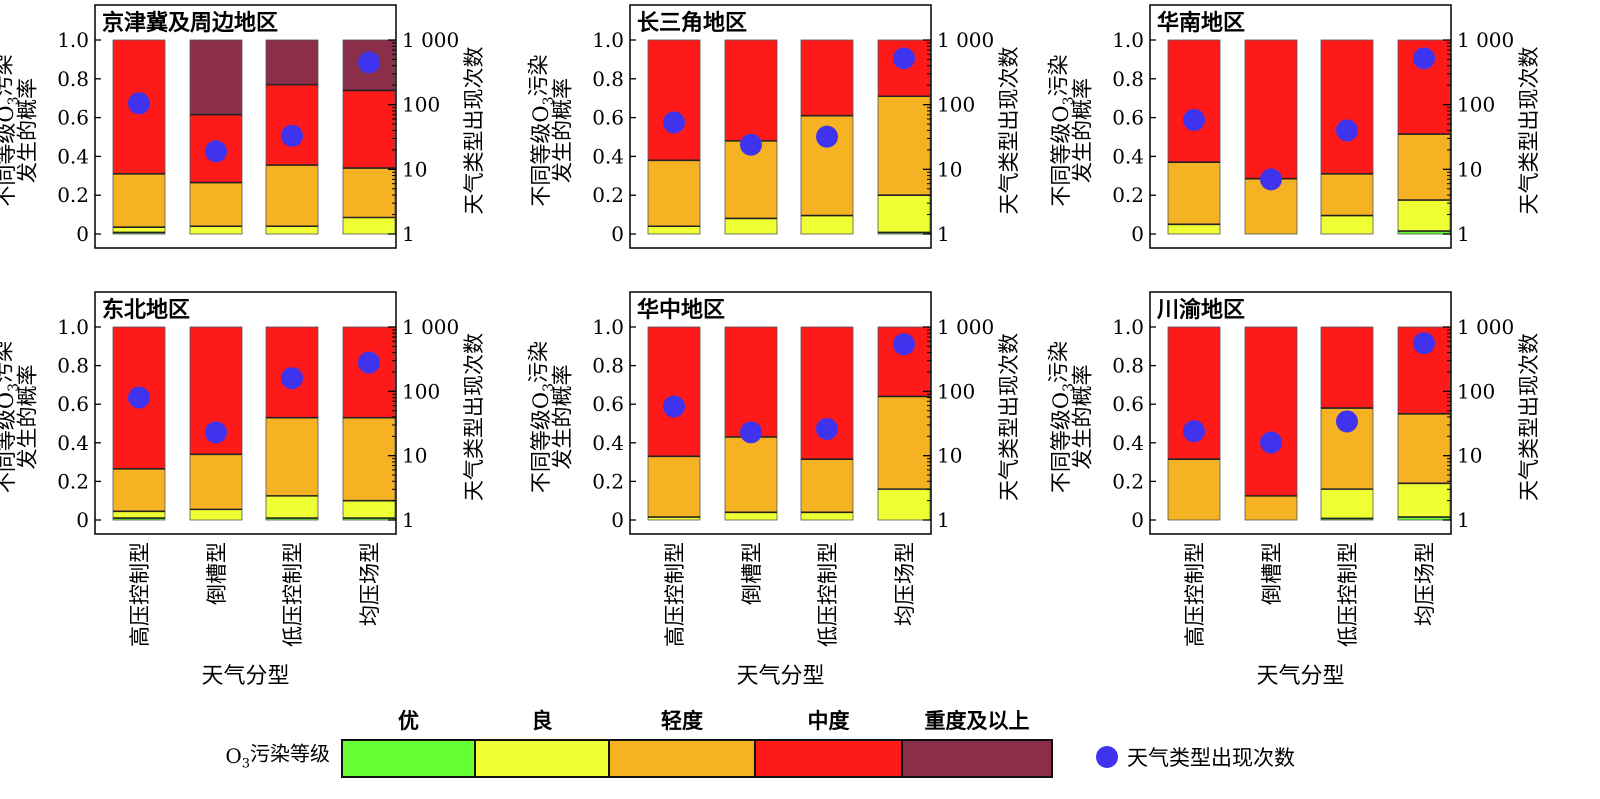 This screenshot has width=1600, height=799. I want to click on legend-marker-label: 天气类型出现次数, so click(1211, 758).